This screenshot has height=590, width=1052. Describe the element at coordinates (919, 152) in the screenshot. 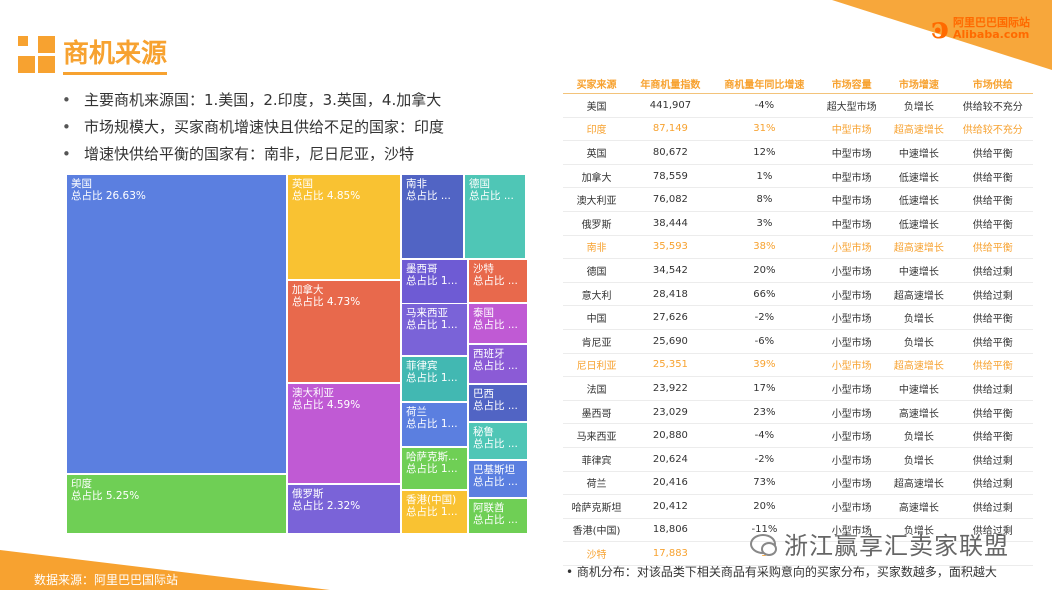

I see `table-cell: 中速增长` at that location.